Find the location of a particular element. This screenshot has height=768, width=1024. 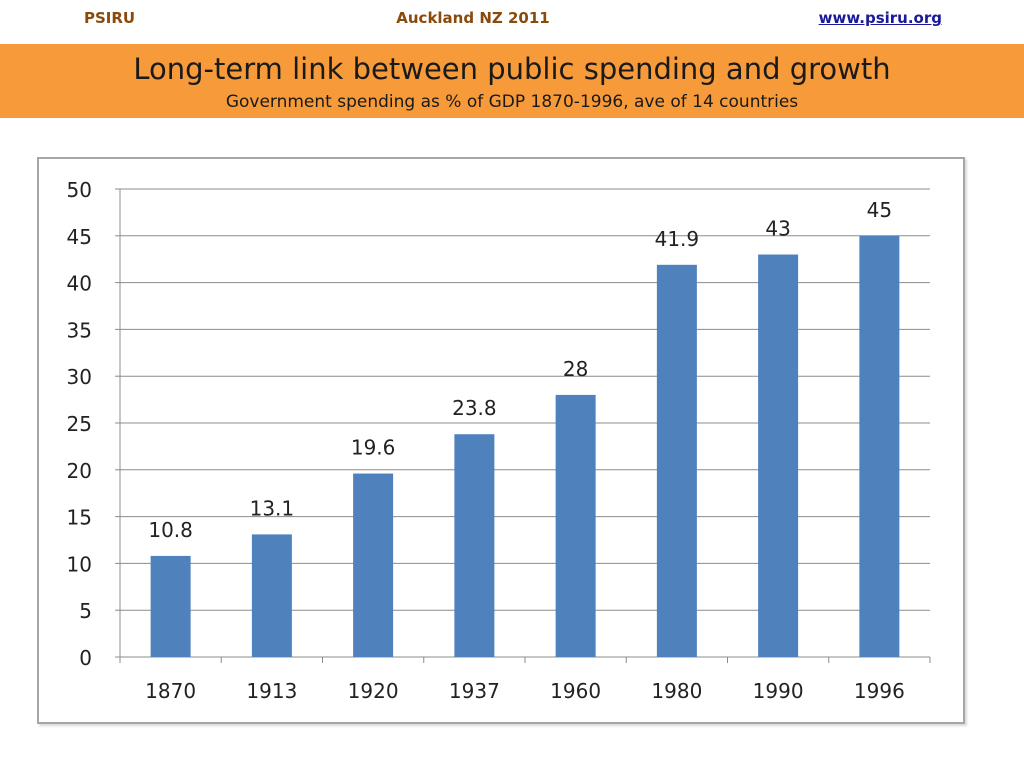

y-tick-label: 45 is located at coordinates (79, 237).